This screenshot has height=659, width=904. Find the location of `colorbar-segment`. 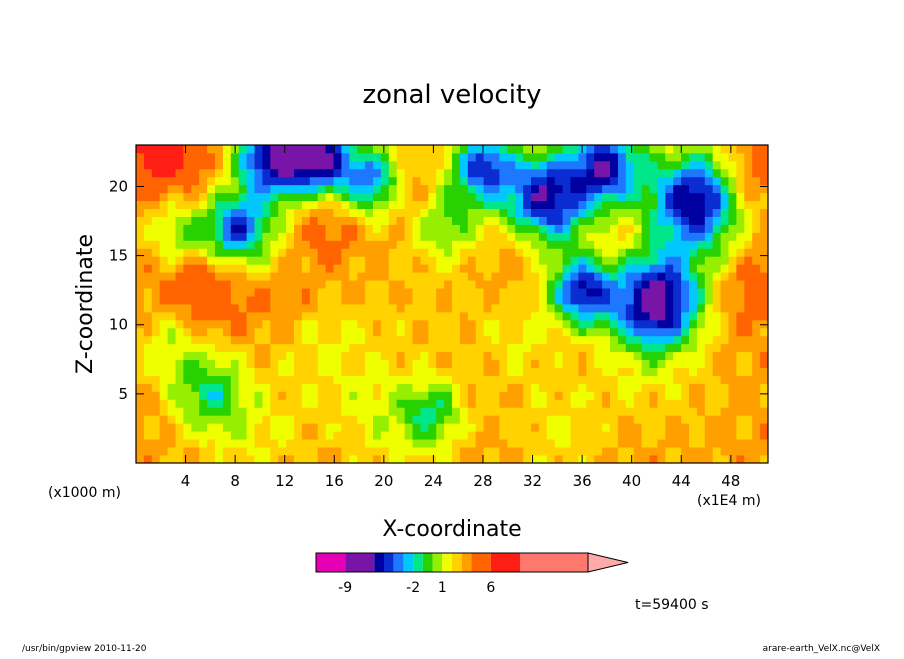

colorbar-segment is located at coordinates (418, 562).